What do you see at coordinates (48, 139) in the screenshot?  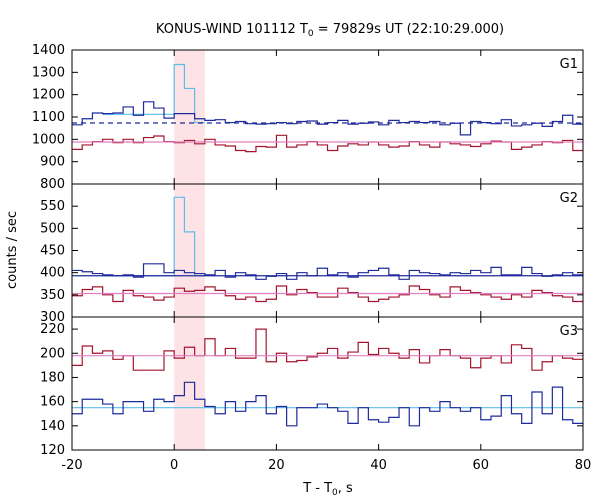 I see `y-tick-label: 1000` at bounding box center [48, 139].